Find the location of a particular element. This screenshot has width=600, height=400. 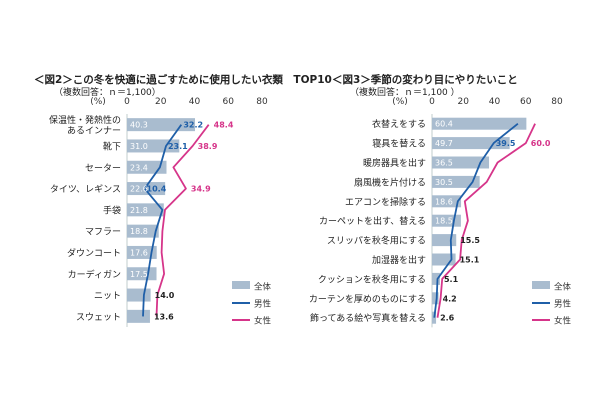

chart1-tick-label: 80 is located at coordinates (262, 102).